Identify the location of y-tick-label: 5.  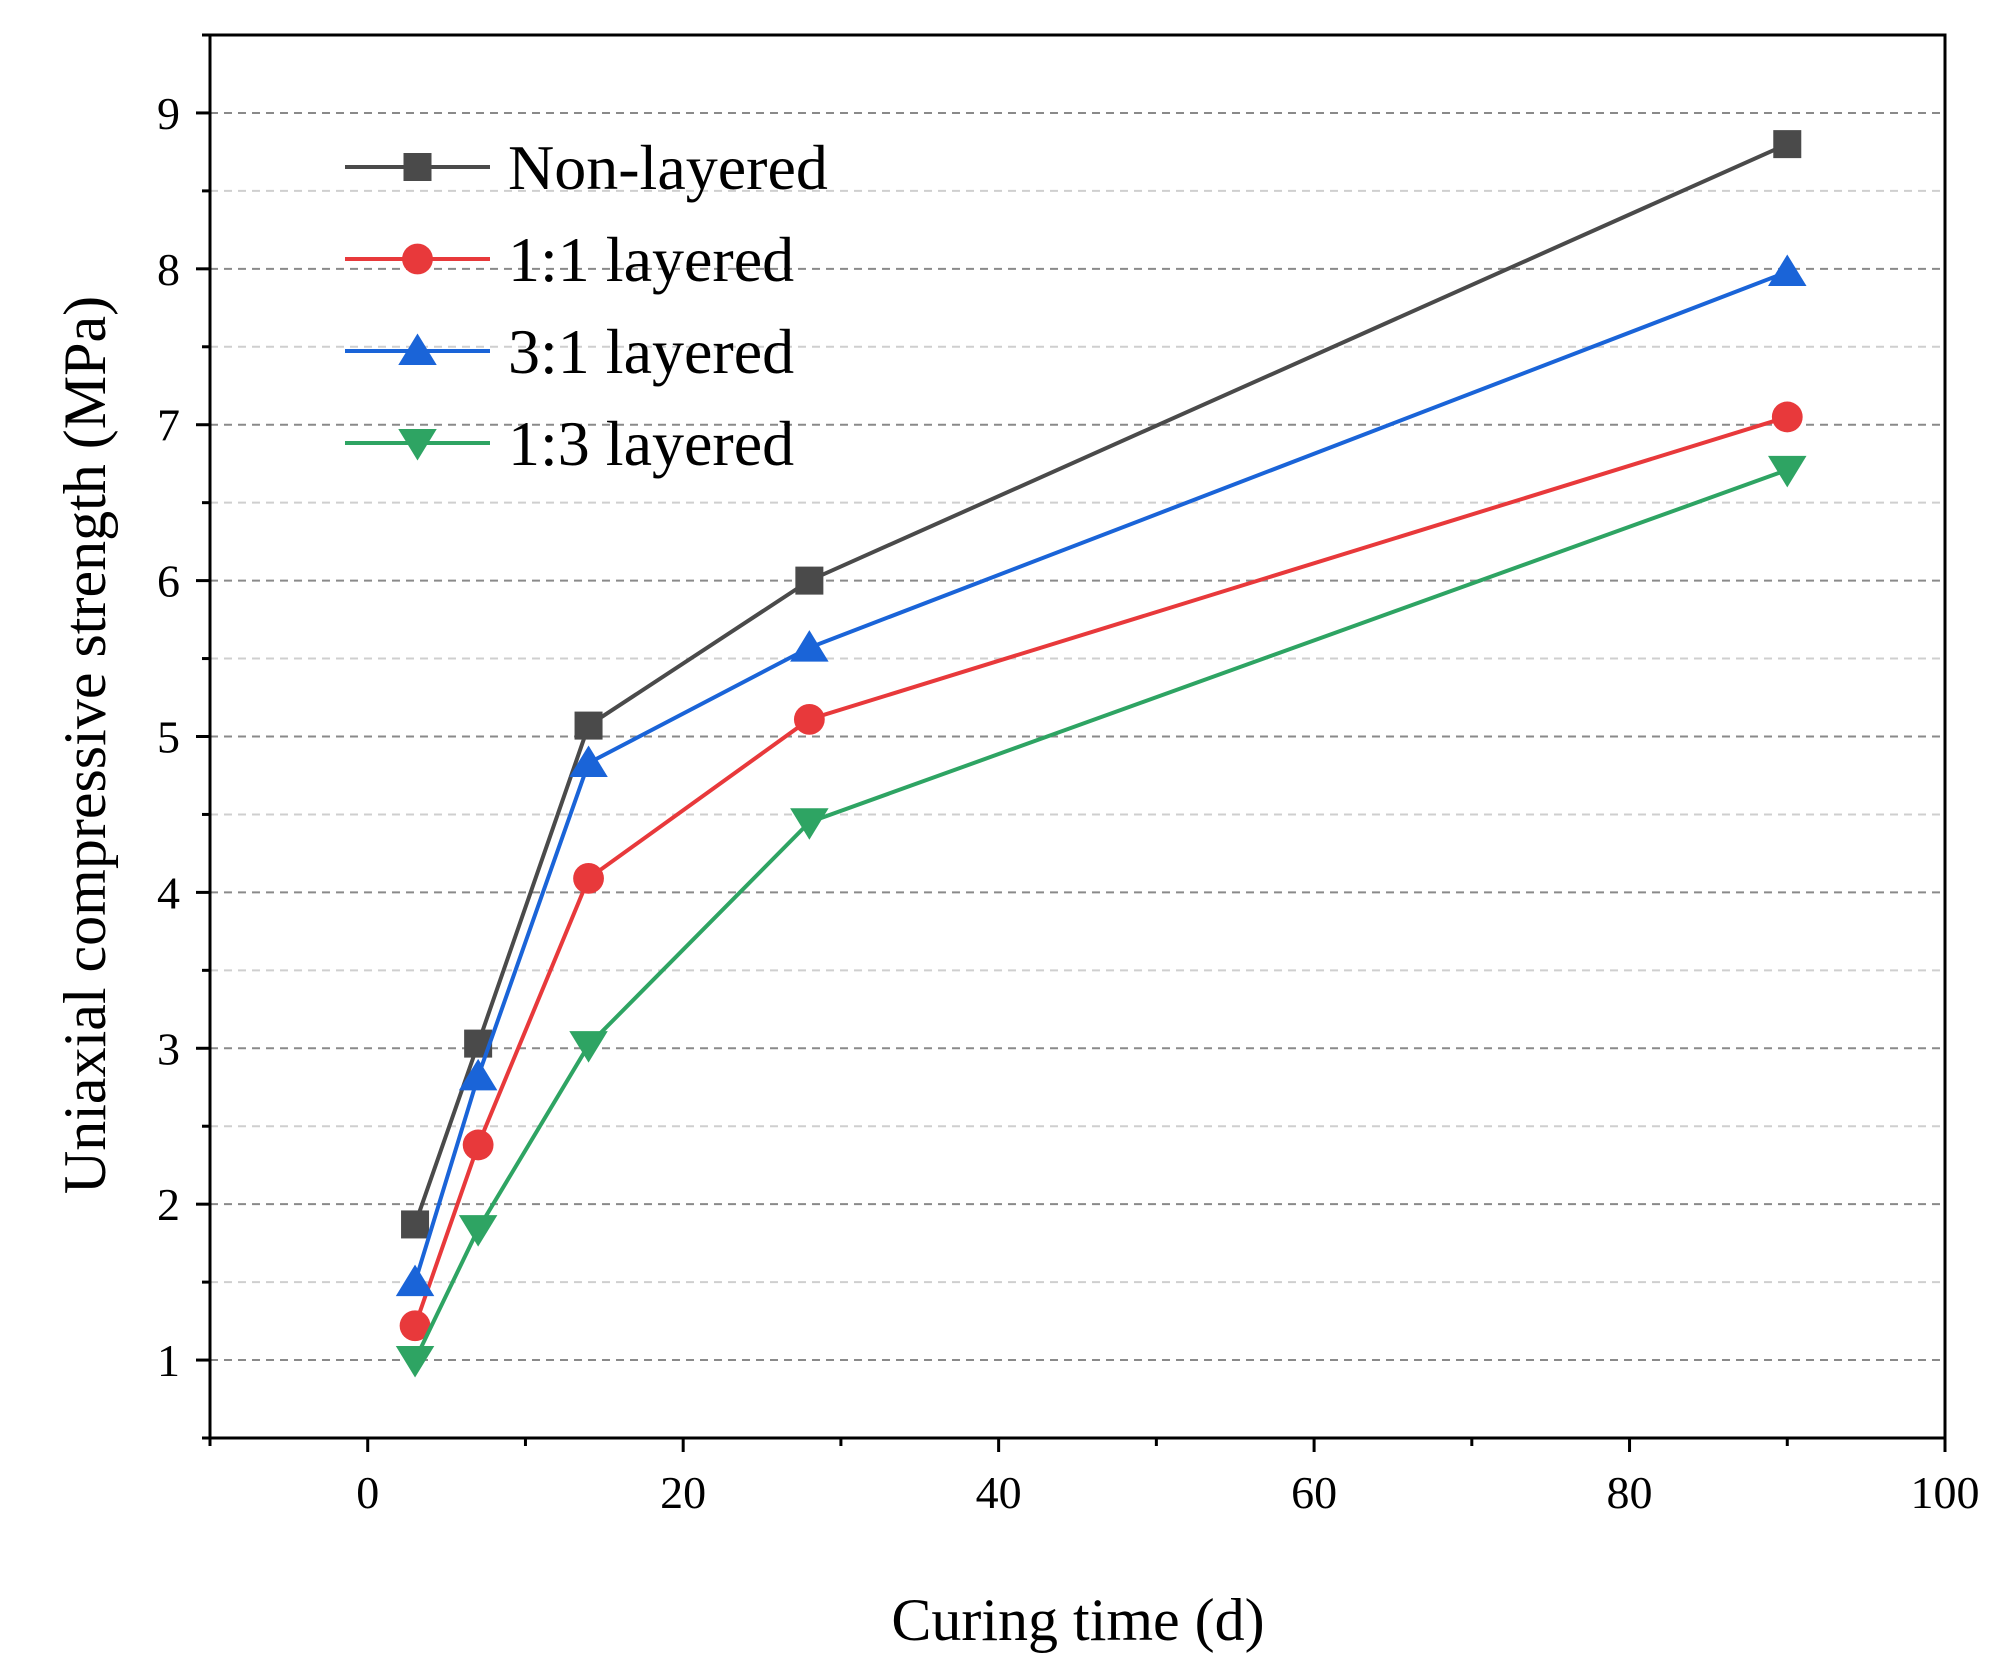
(168, 737).